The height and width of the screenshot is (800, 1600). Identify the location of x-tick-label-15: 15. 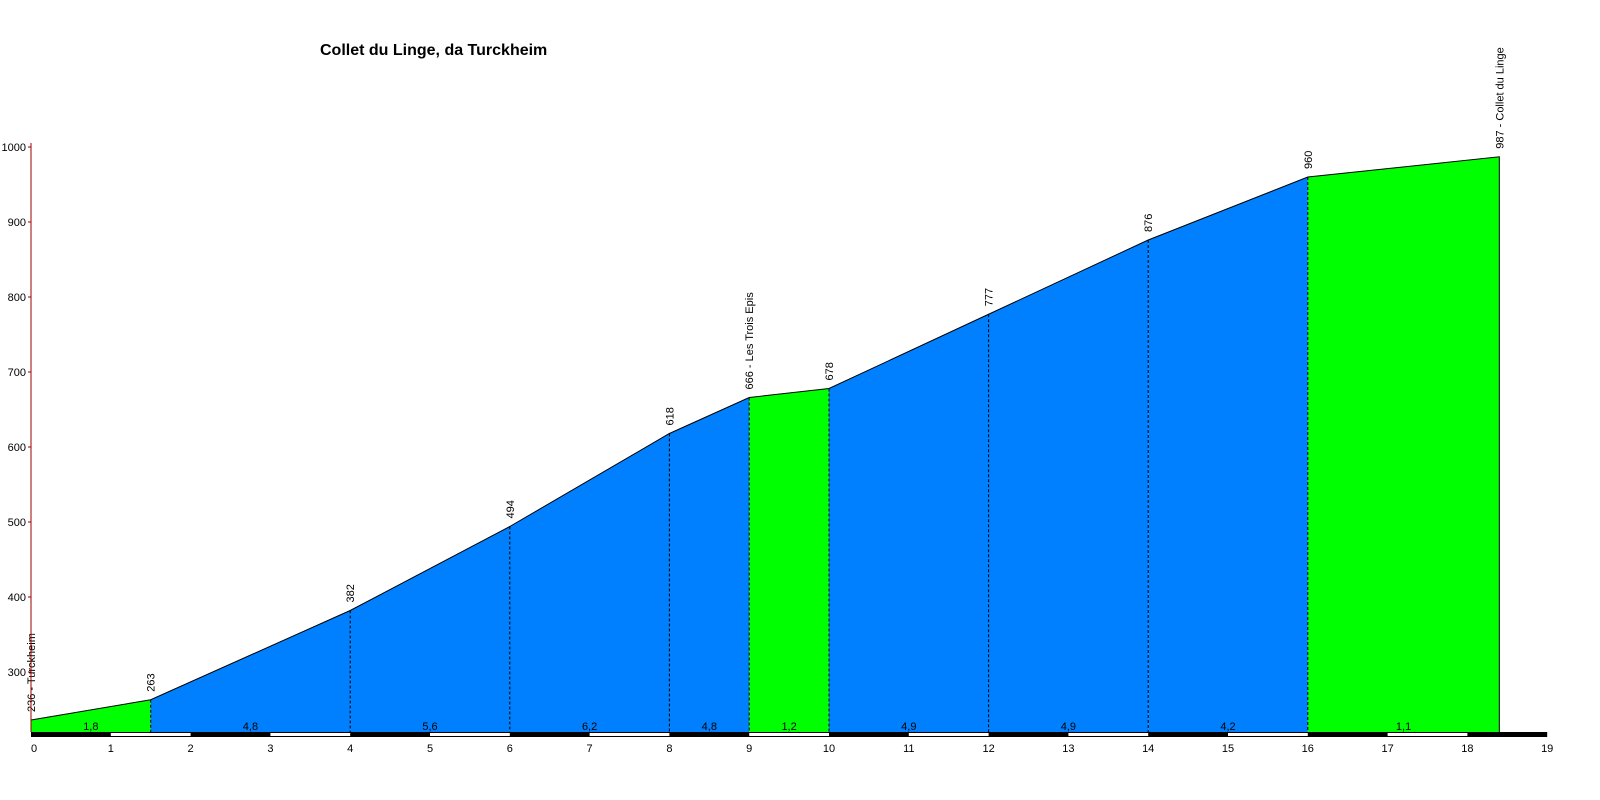
(1228, 749).